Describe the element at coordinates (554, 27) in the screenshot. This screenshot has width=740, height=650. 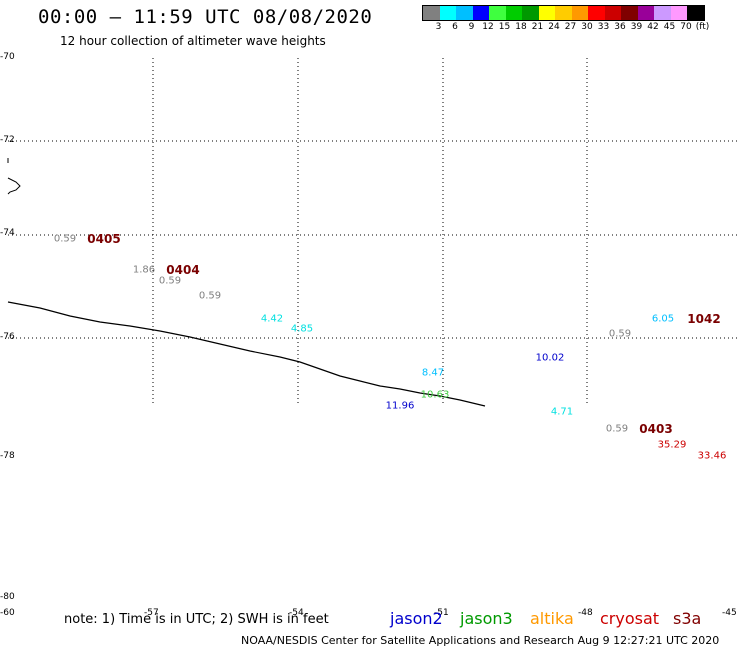
I see `color-scale-label: 24` at that location.